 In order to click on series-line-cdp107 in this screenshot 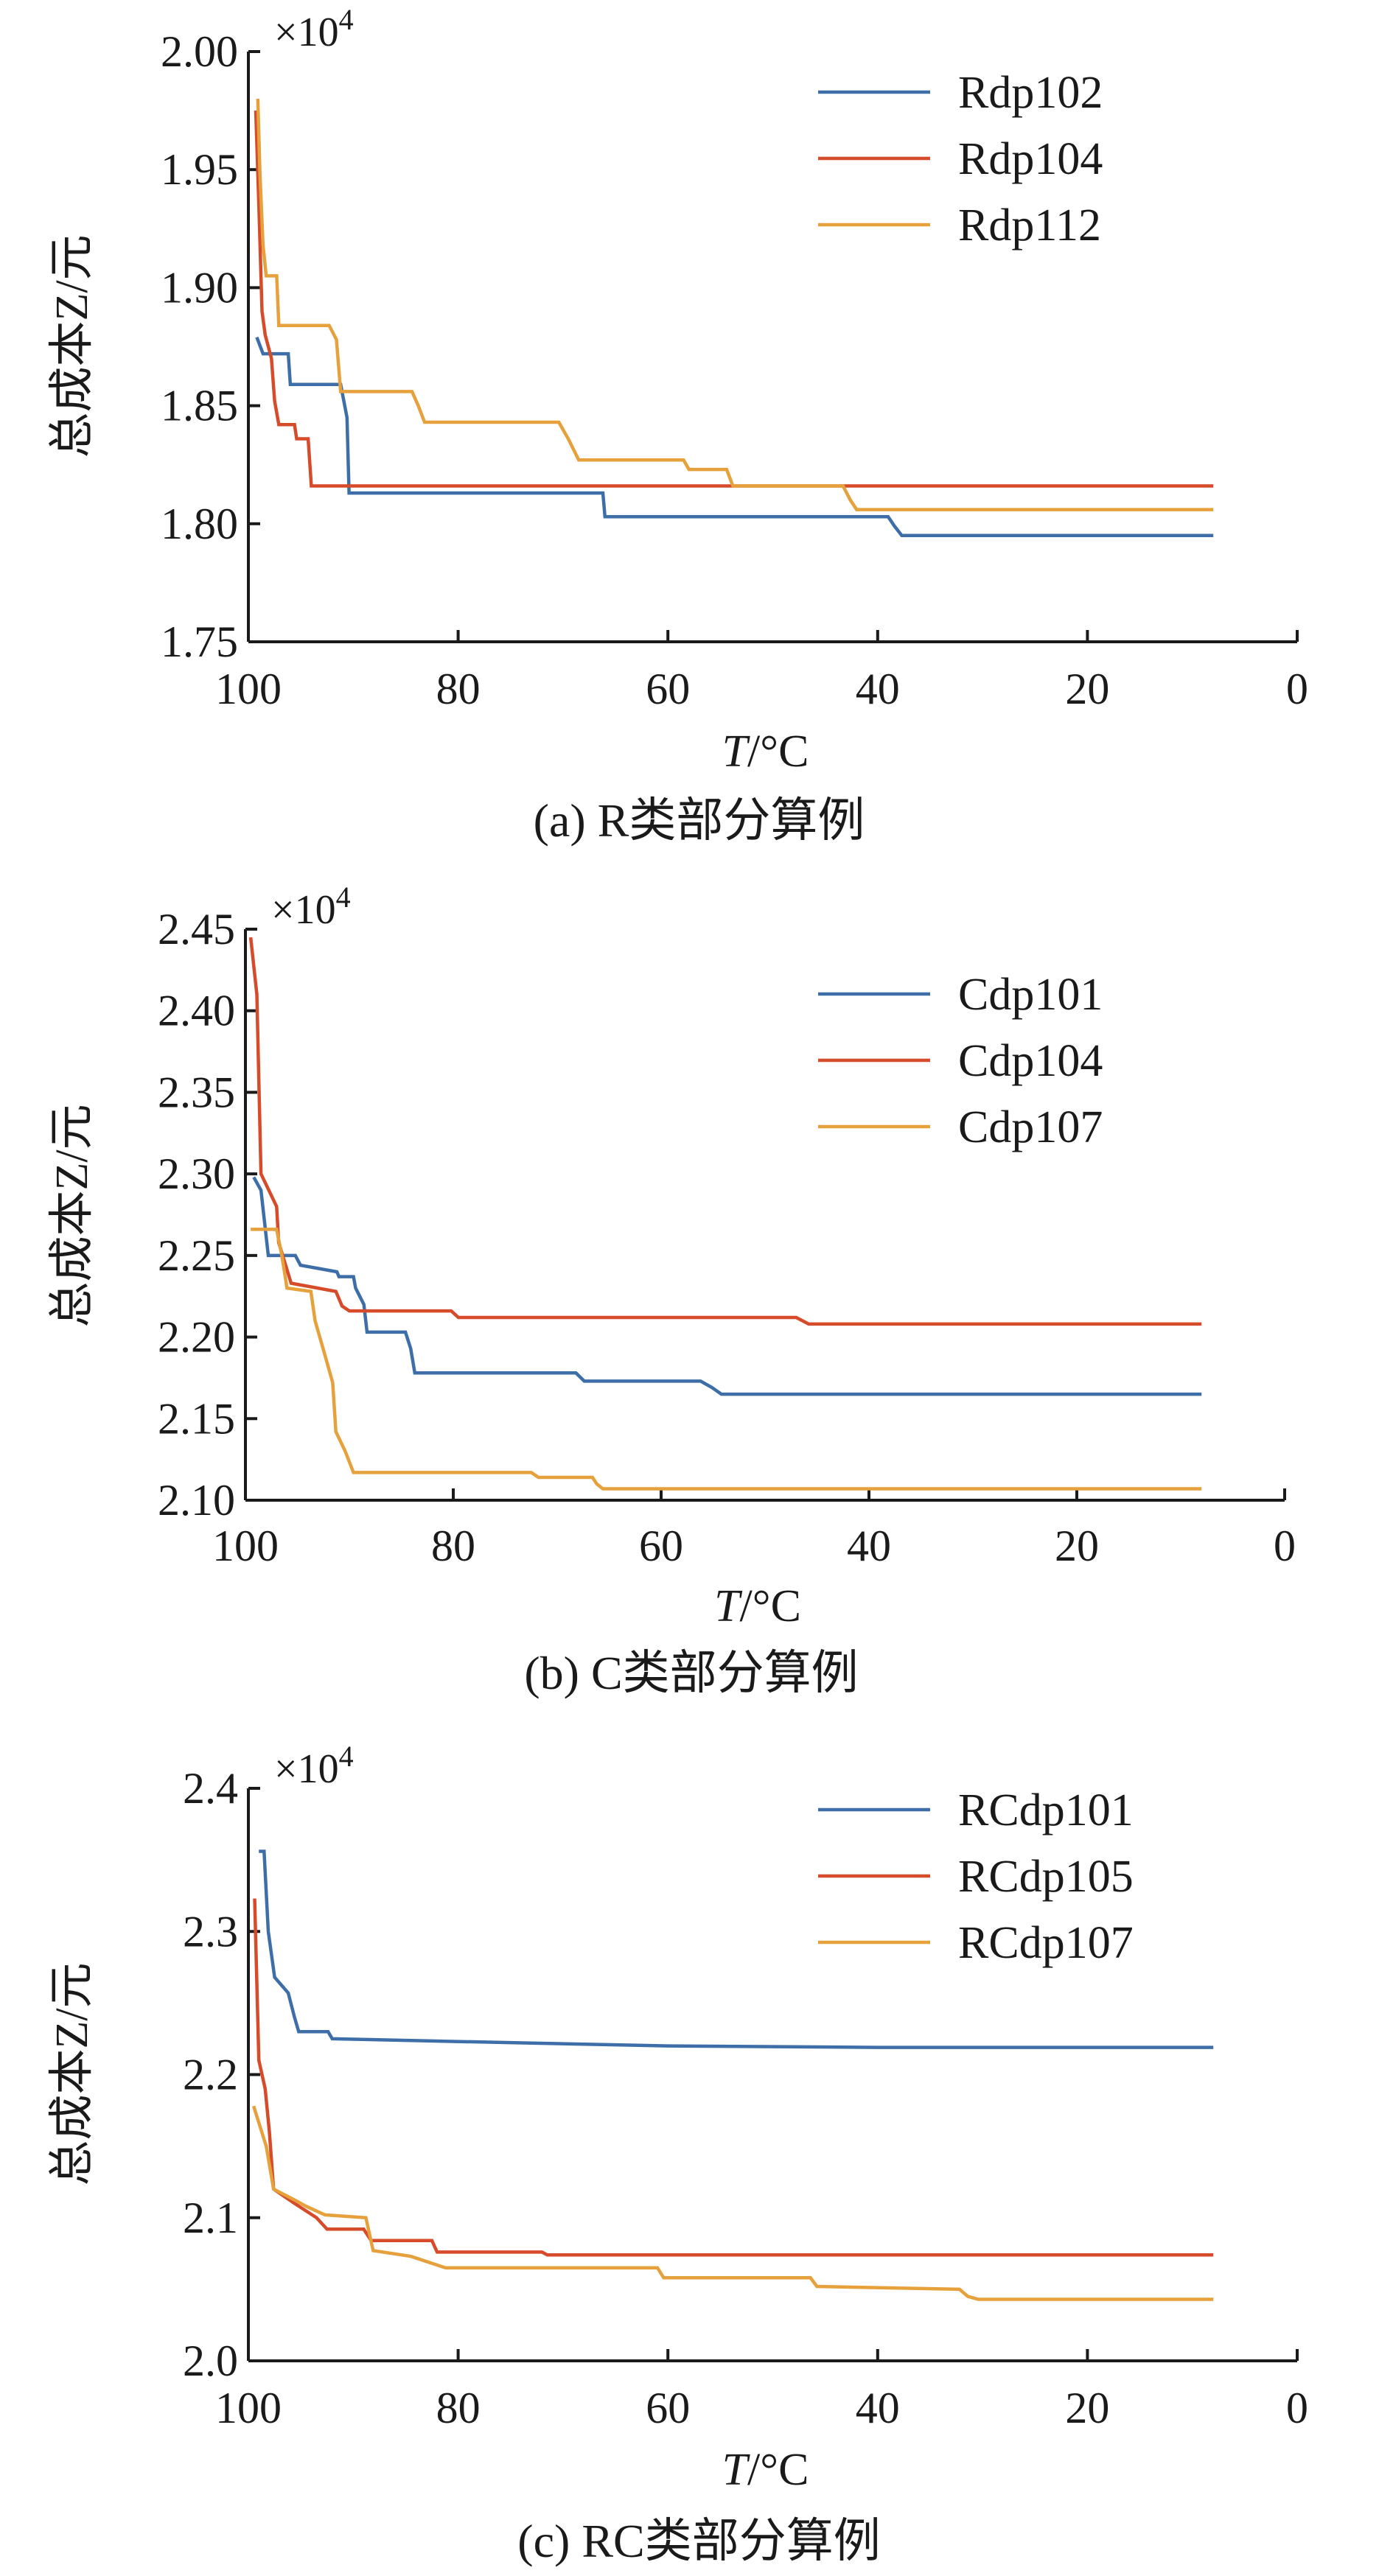, I will do `click(727, 1359)`.